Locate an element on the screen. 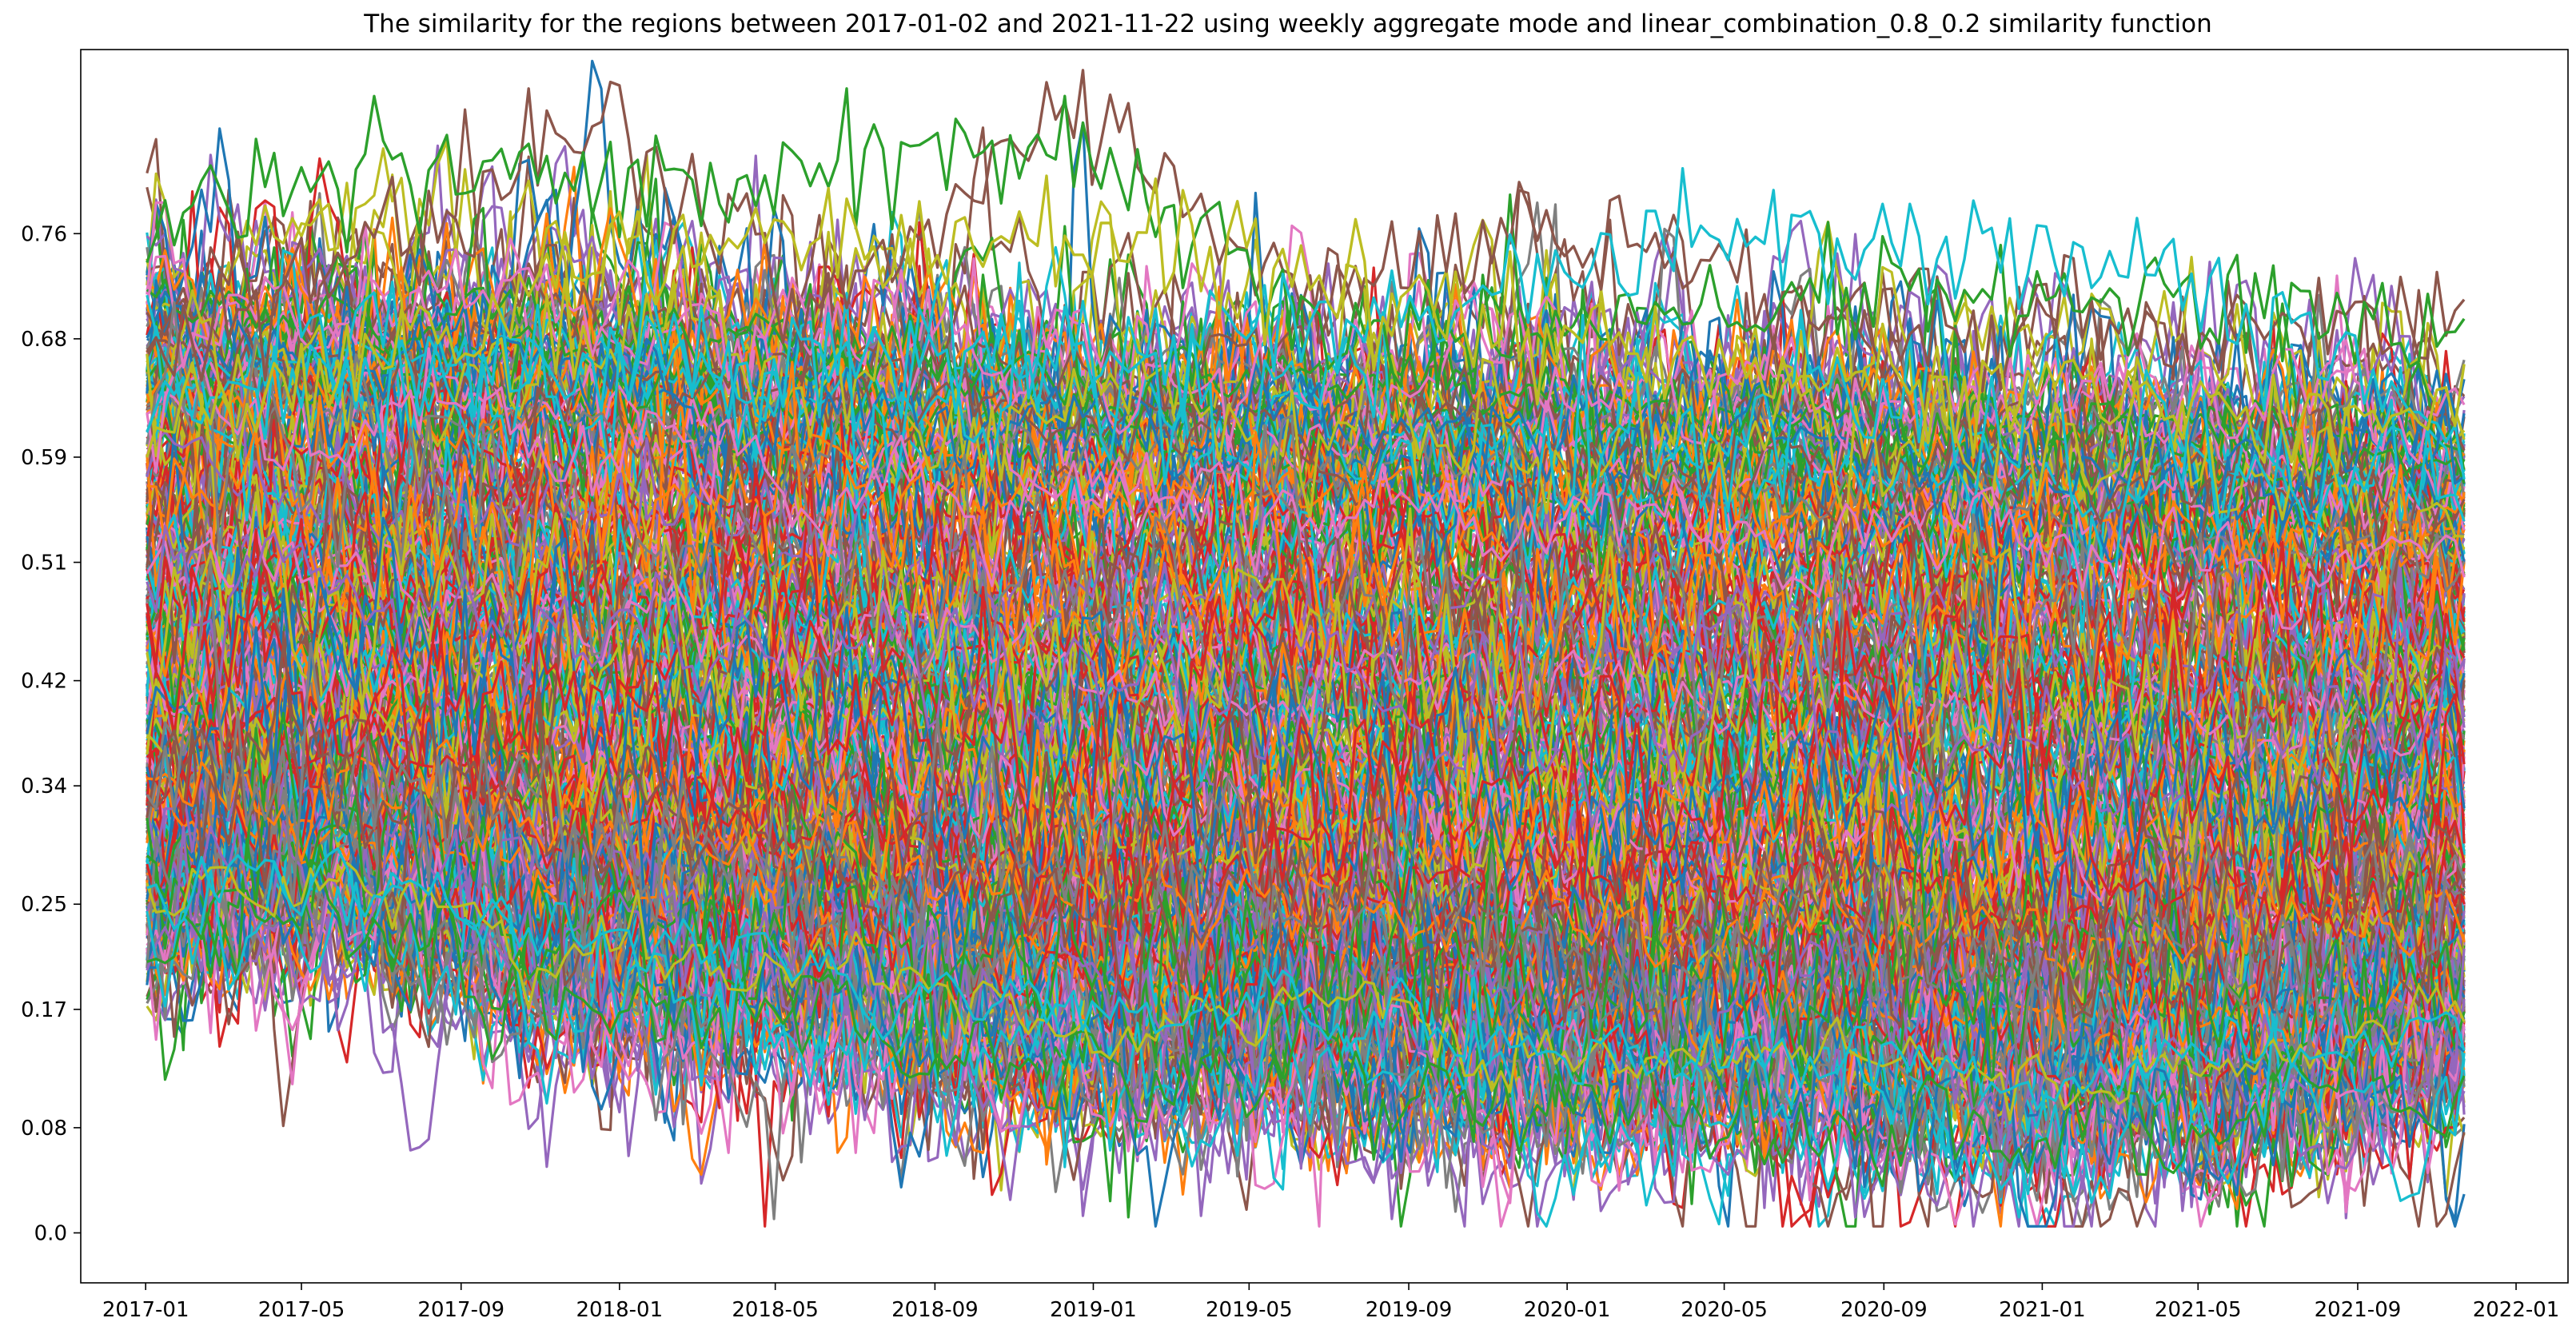 Image resolution: width=2576 pixels, height=1334 pixels. y-tick-label: 0.59 is located at coordinates (44, 458).